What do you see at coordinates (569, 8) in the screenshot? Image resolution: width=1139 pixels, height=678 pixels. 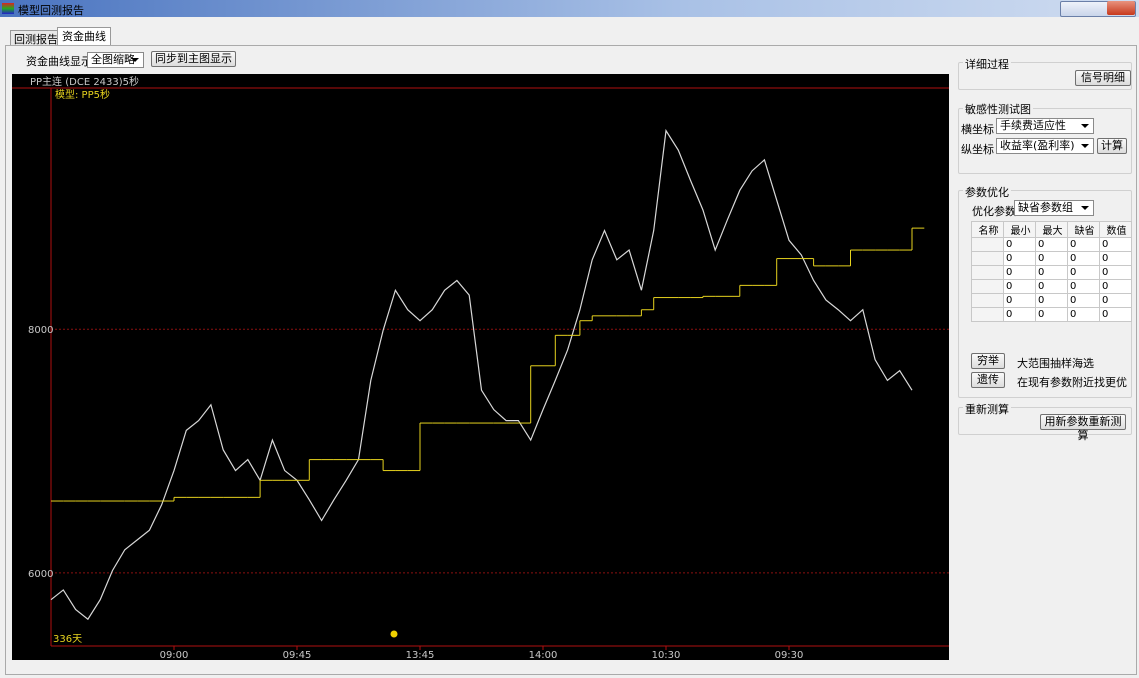 I see `title-bar: 模型回测报告` at bounding box center [569, 8].